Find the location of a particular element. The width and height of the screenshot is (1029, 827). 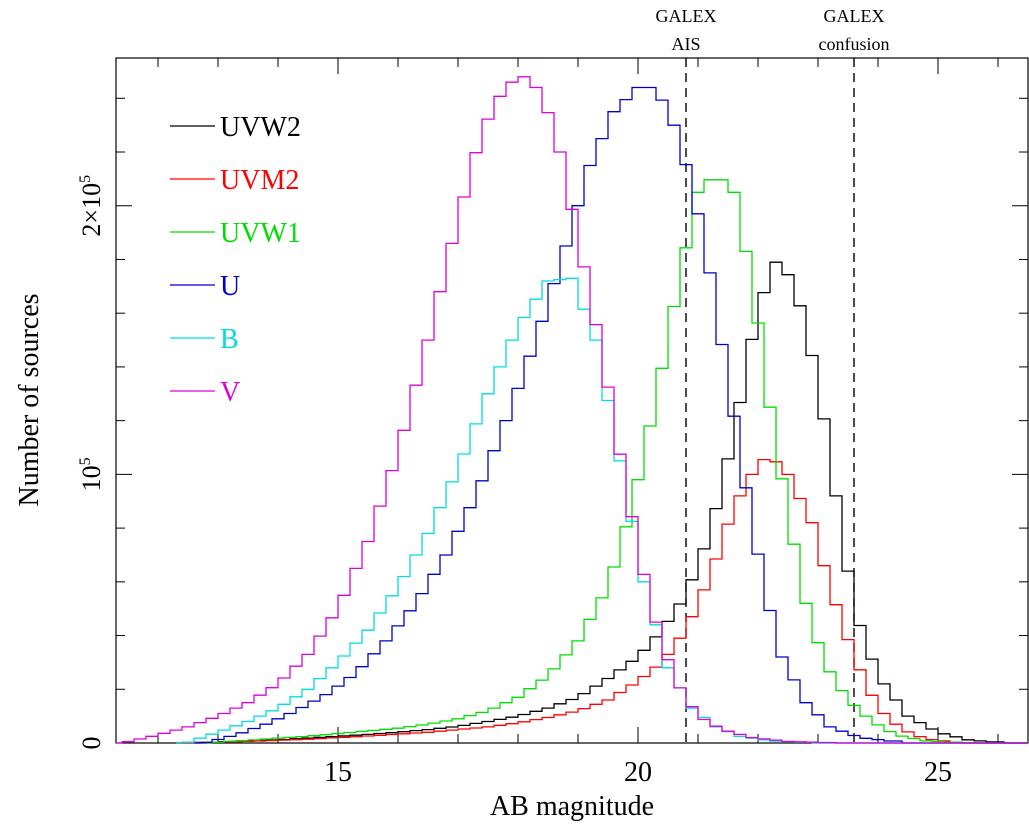

legend-label-v: V is located at coordinates (230, 392).